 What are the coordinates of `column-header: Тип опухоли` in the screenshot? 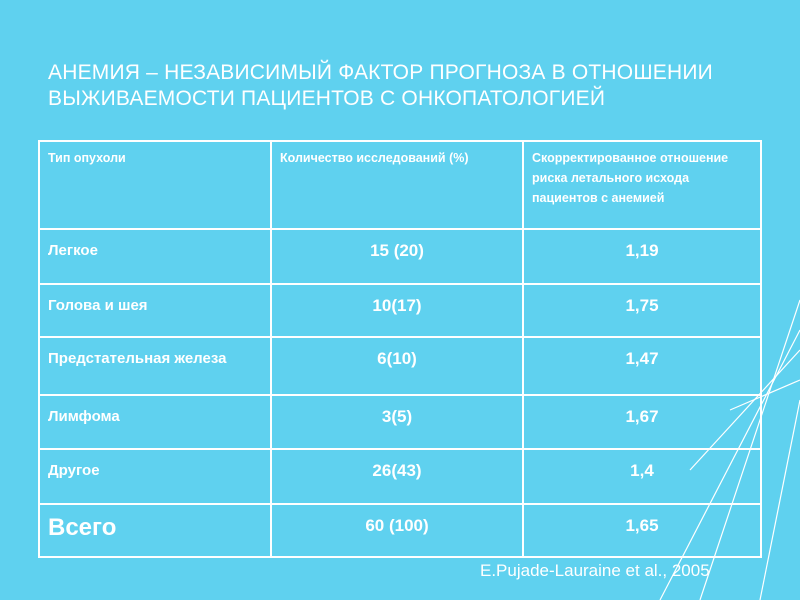 It's located at (155, 185).